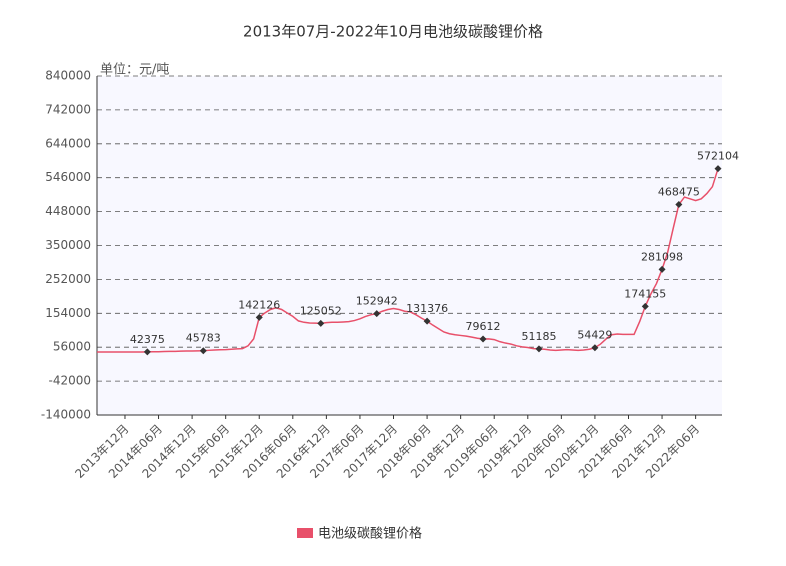 The image size is (786, 566). I want to click on legend-label: 电池级碳酸锂价格, so click(370, 534).